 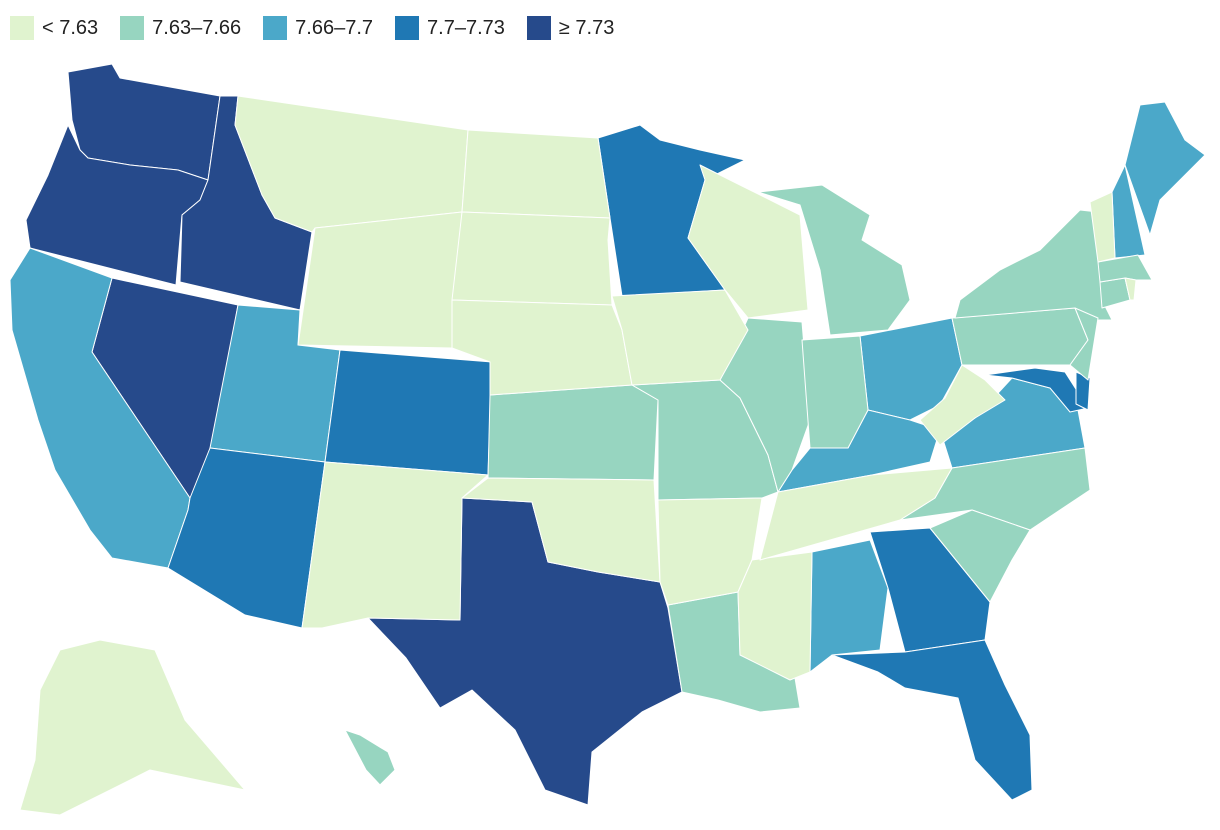 What do you see at coordinates (70, 27) in the screenshot?
I see `legend-label: < 7.63` at bounding box center [70, 27].